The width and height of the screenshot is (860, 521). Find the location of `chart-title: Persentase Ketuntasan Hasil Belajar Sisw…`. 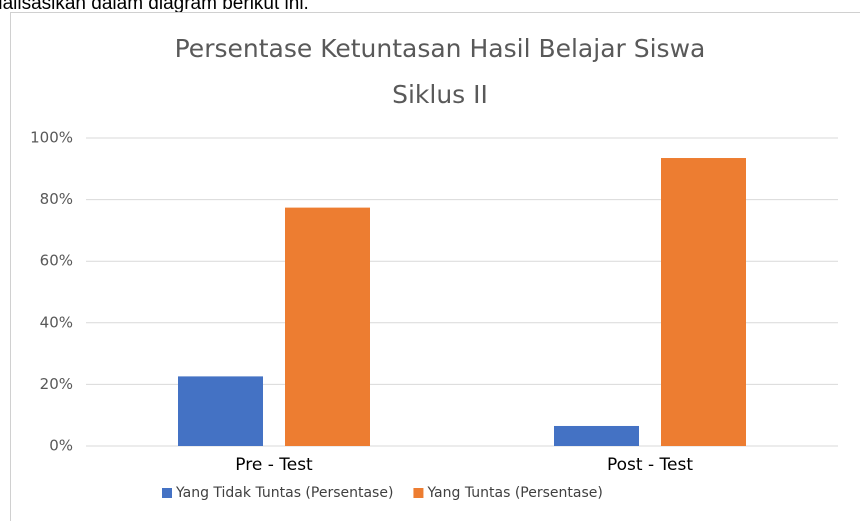

chart-title: Persentase Ketuntasan Hasil Belajar Sisw… is located at coordinates (440, 48).